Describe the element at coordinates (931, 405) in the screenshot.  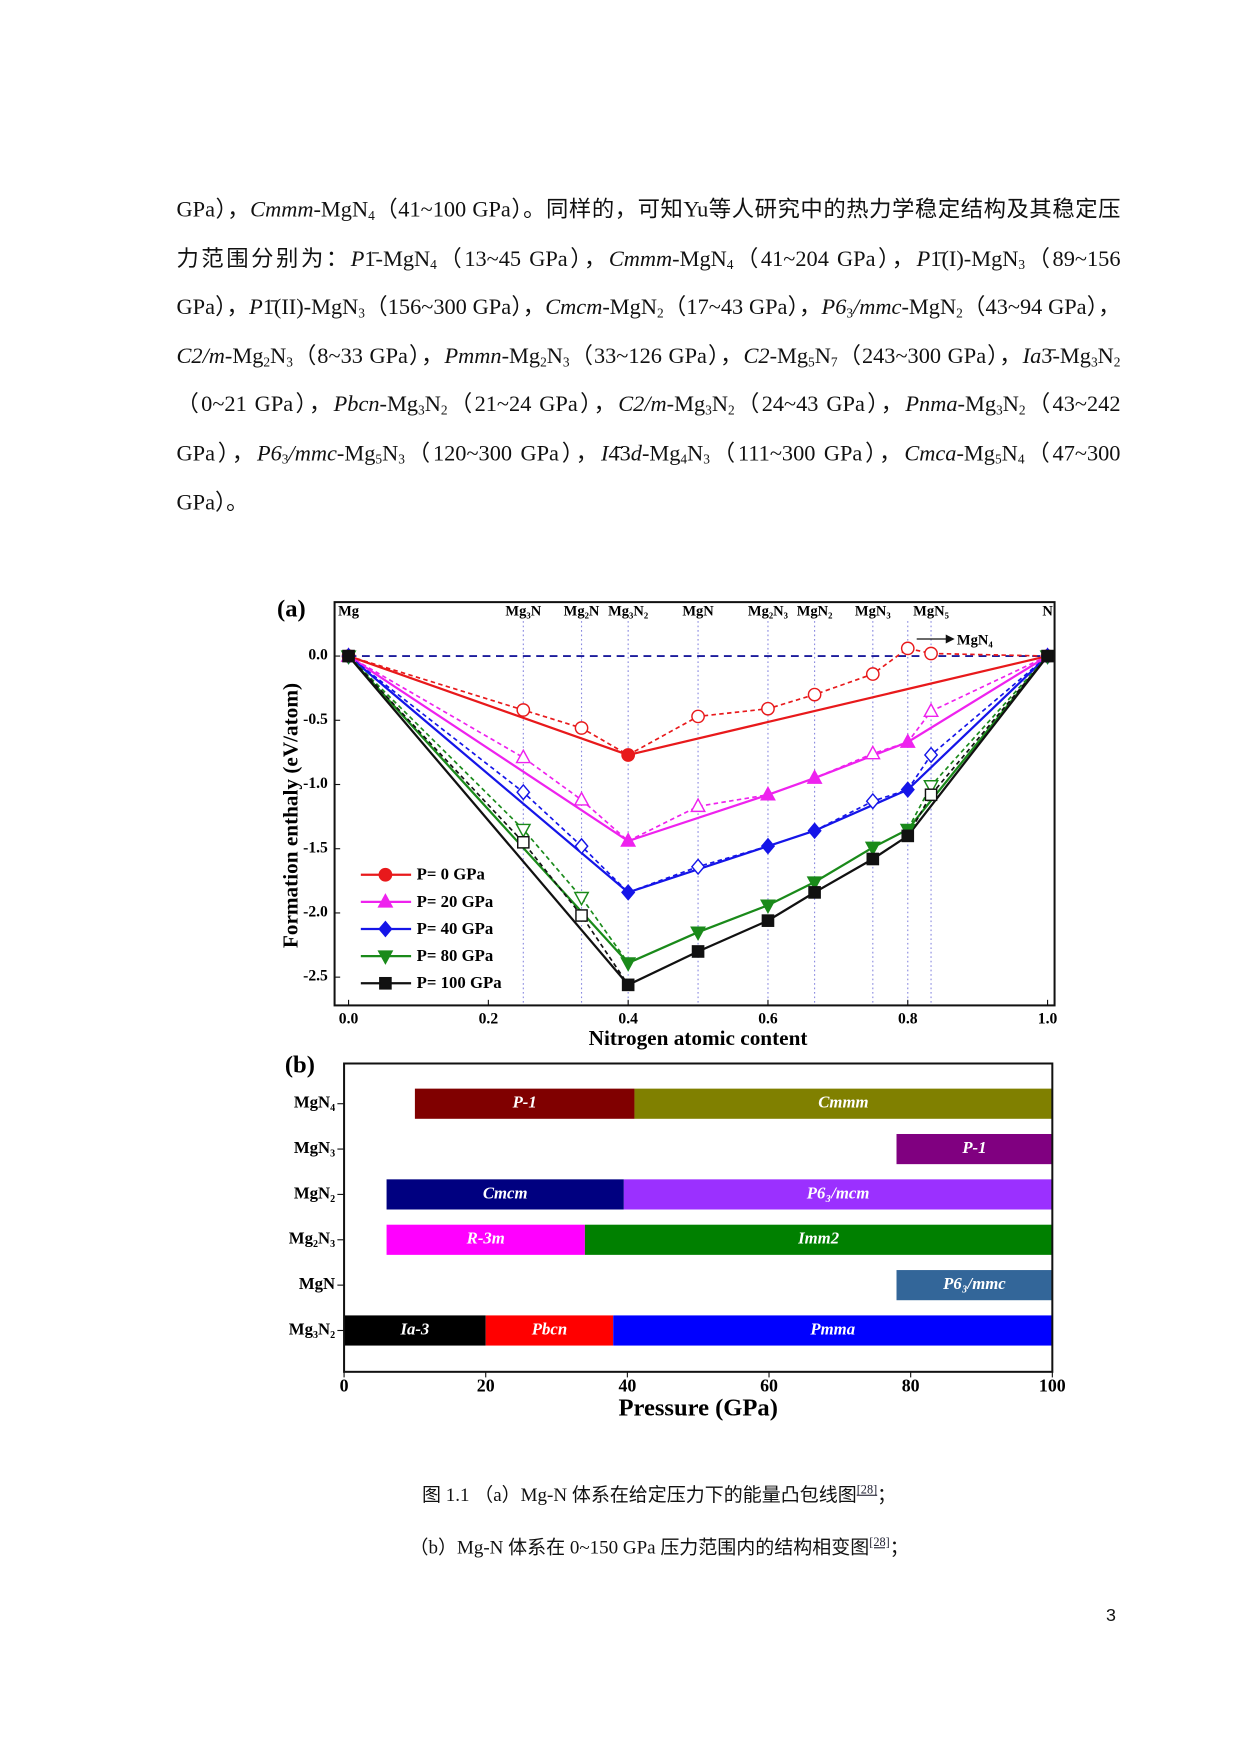
I see `text-run: Pnma` at that location.